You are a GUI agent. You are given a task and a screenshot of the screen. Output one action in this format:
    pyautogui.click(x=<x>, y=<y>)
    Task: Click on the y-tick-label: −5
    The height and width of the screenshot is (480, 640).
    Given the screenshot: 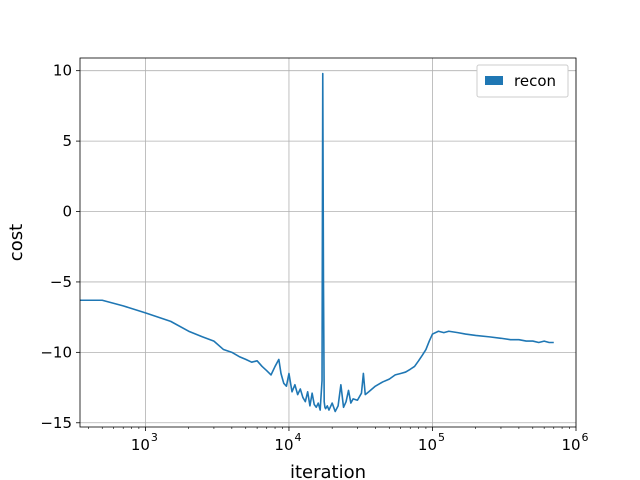 What is the action you would take?
    pyautogui.click(x=61, y=282)
    